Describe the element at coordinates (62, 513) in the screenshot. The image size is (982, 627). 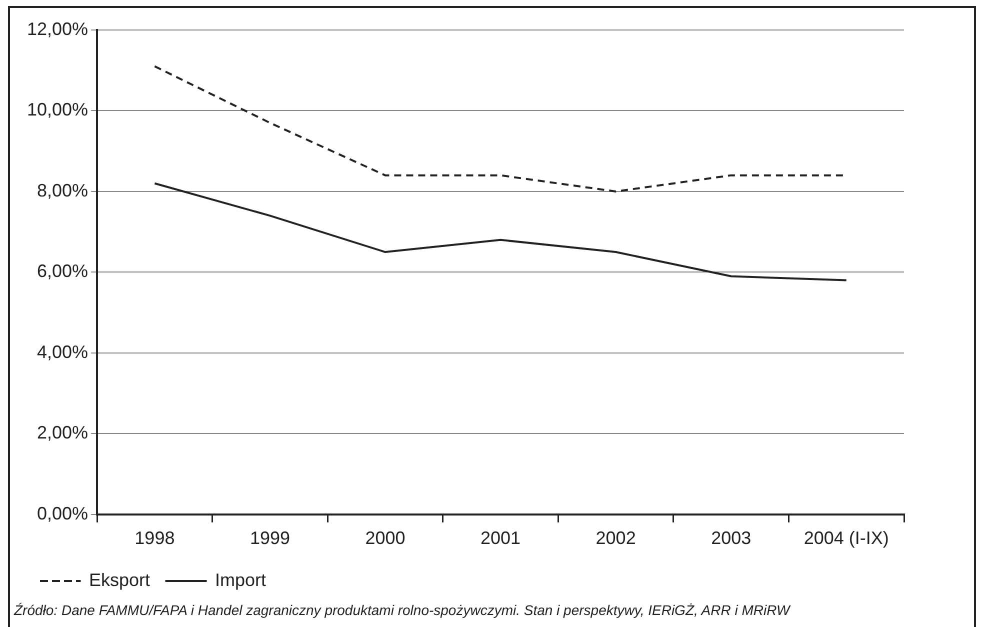
I see `y-tick-label: 0,00%` at that location.